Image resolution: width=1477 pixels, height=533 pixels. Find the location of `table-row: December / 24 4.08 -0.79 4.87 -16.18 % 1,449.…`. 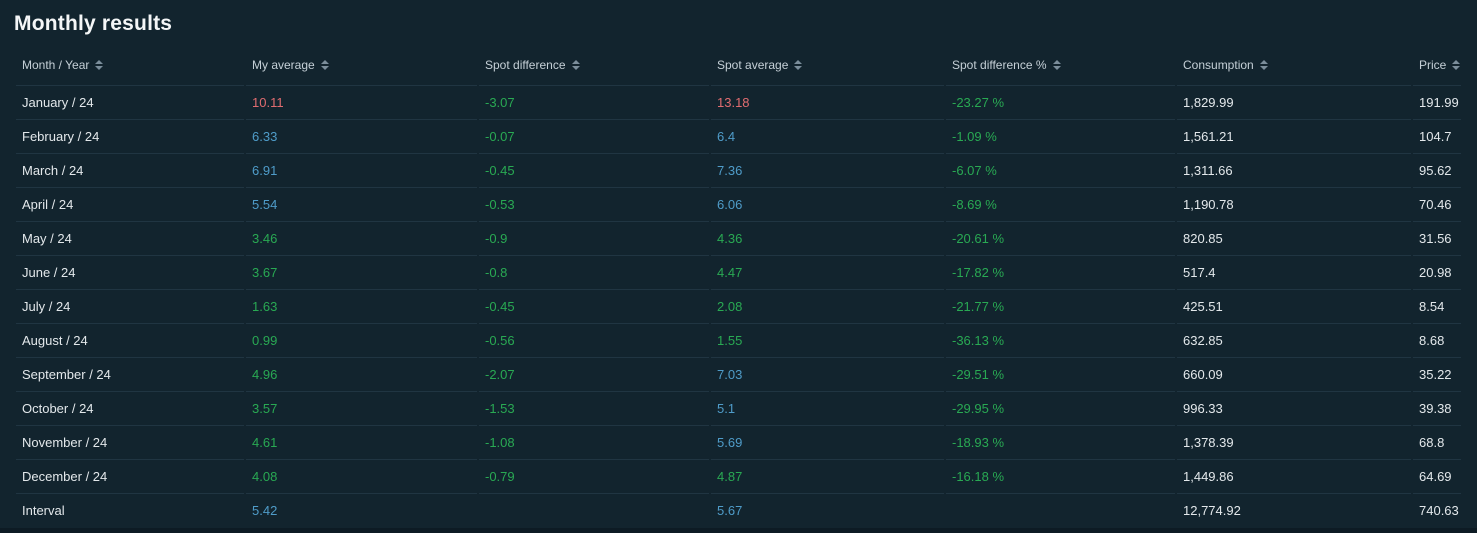

table-row: December / 24 4.08 -0.79 4.87 -16.18 % 1,449.… is located at coordinates (738, 476).